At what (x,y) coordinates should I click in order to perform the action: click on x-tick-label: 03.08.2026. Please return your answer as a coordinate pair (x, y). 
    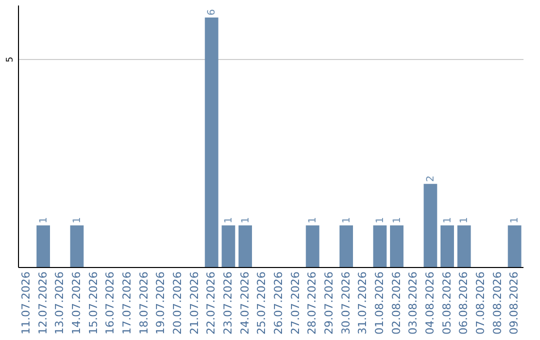
    Looking at the image, I should click on (413, 303).